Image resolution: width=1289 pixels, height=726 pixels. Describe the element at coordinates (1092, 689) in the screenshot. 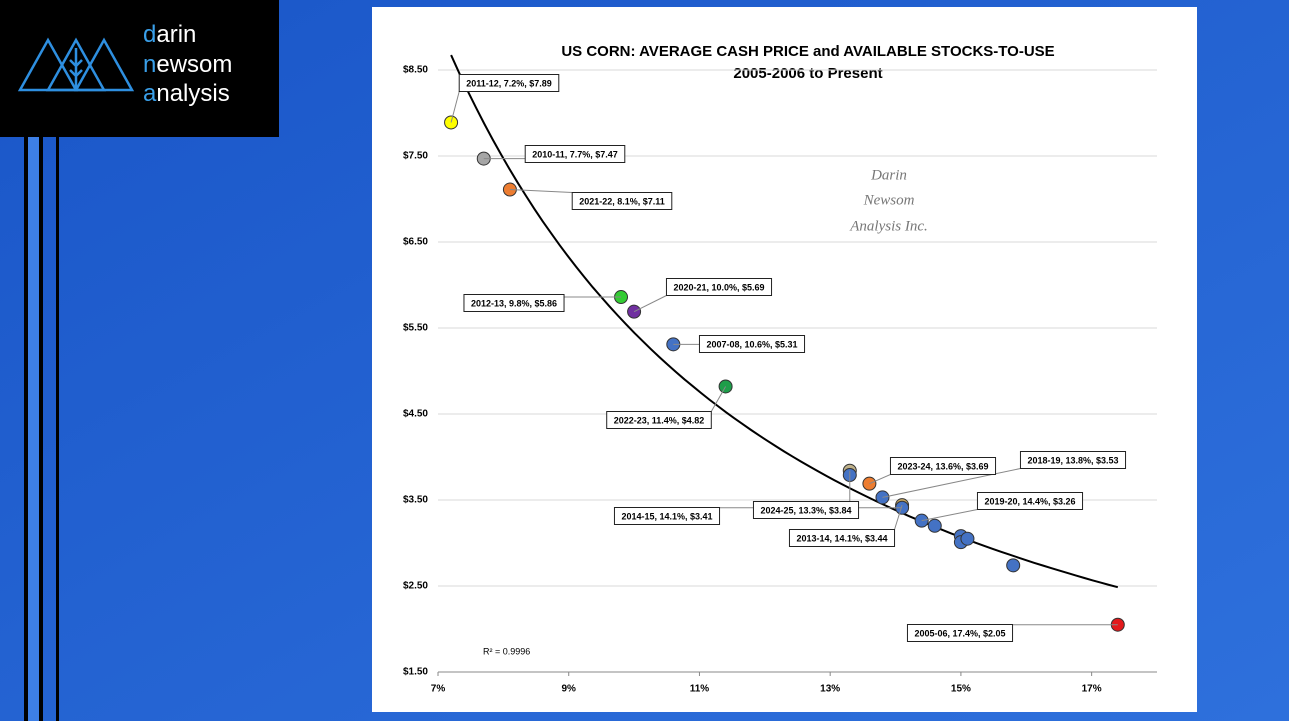

I see `x-tick-label: 17%` at that location.